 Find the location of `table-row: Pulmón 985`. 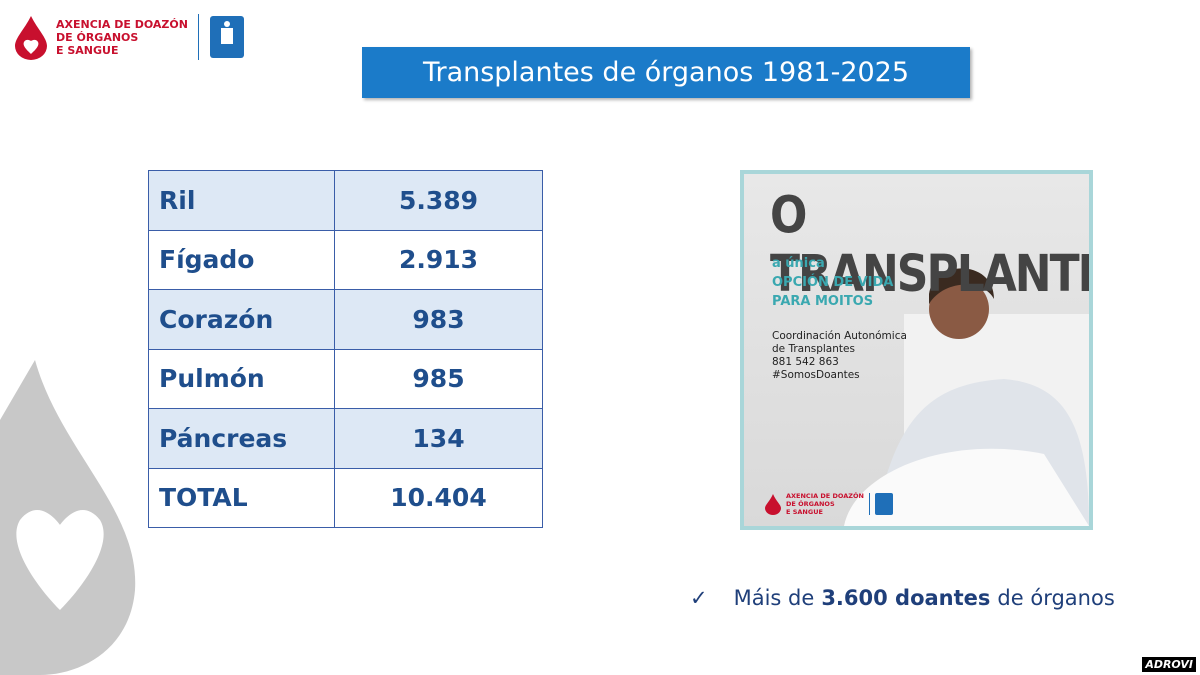

table-row: Pulmón 985 is located at coordinates (345, 378).